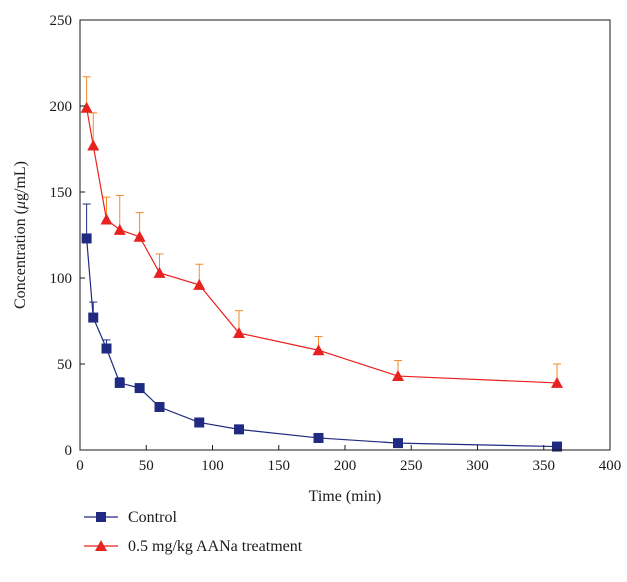 The height and width of the screenshot is (582, 627). What do you see at coordinates (80, 466) in the screenshot?
I see `x-tick-label: 0` at bounding box center [80, 466].